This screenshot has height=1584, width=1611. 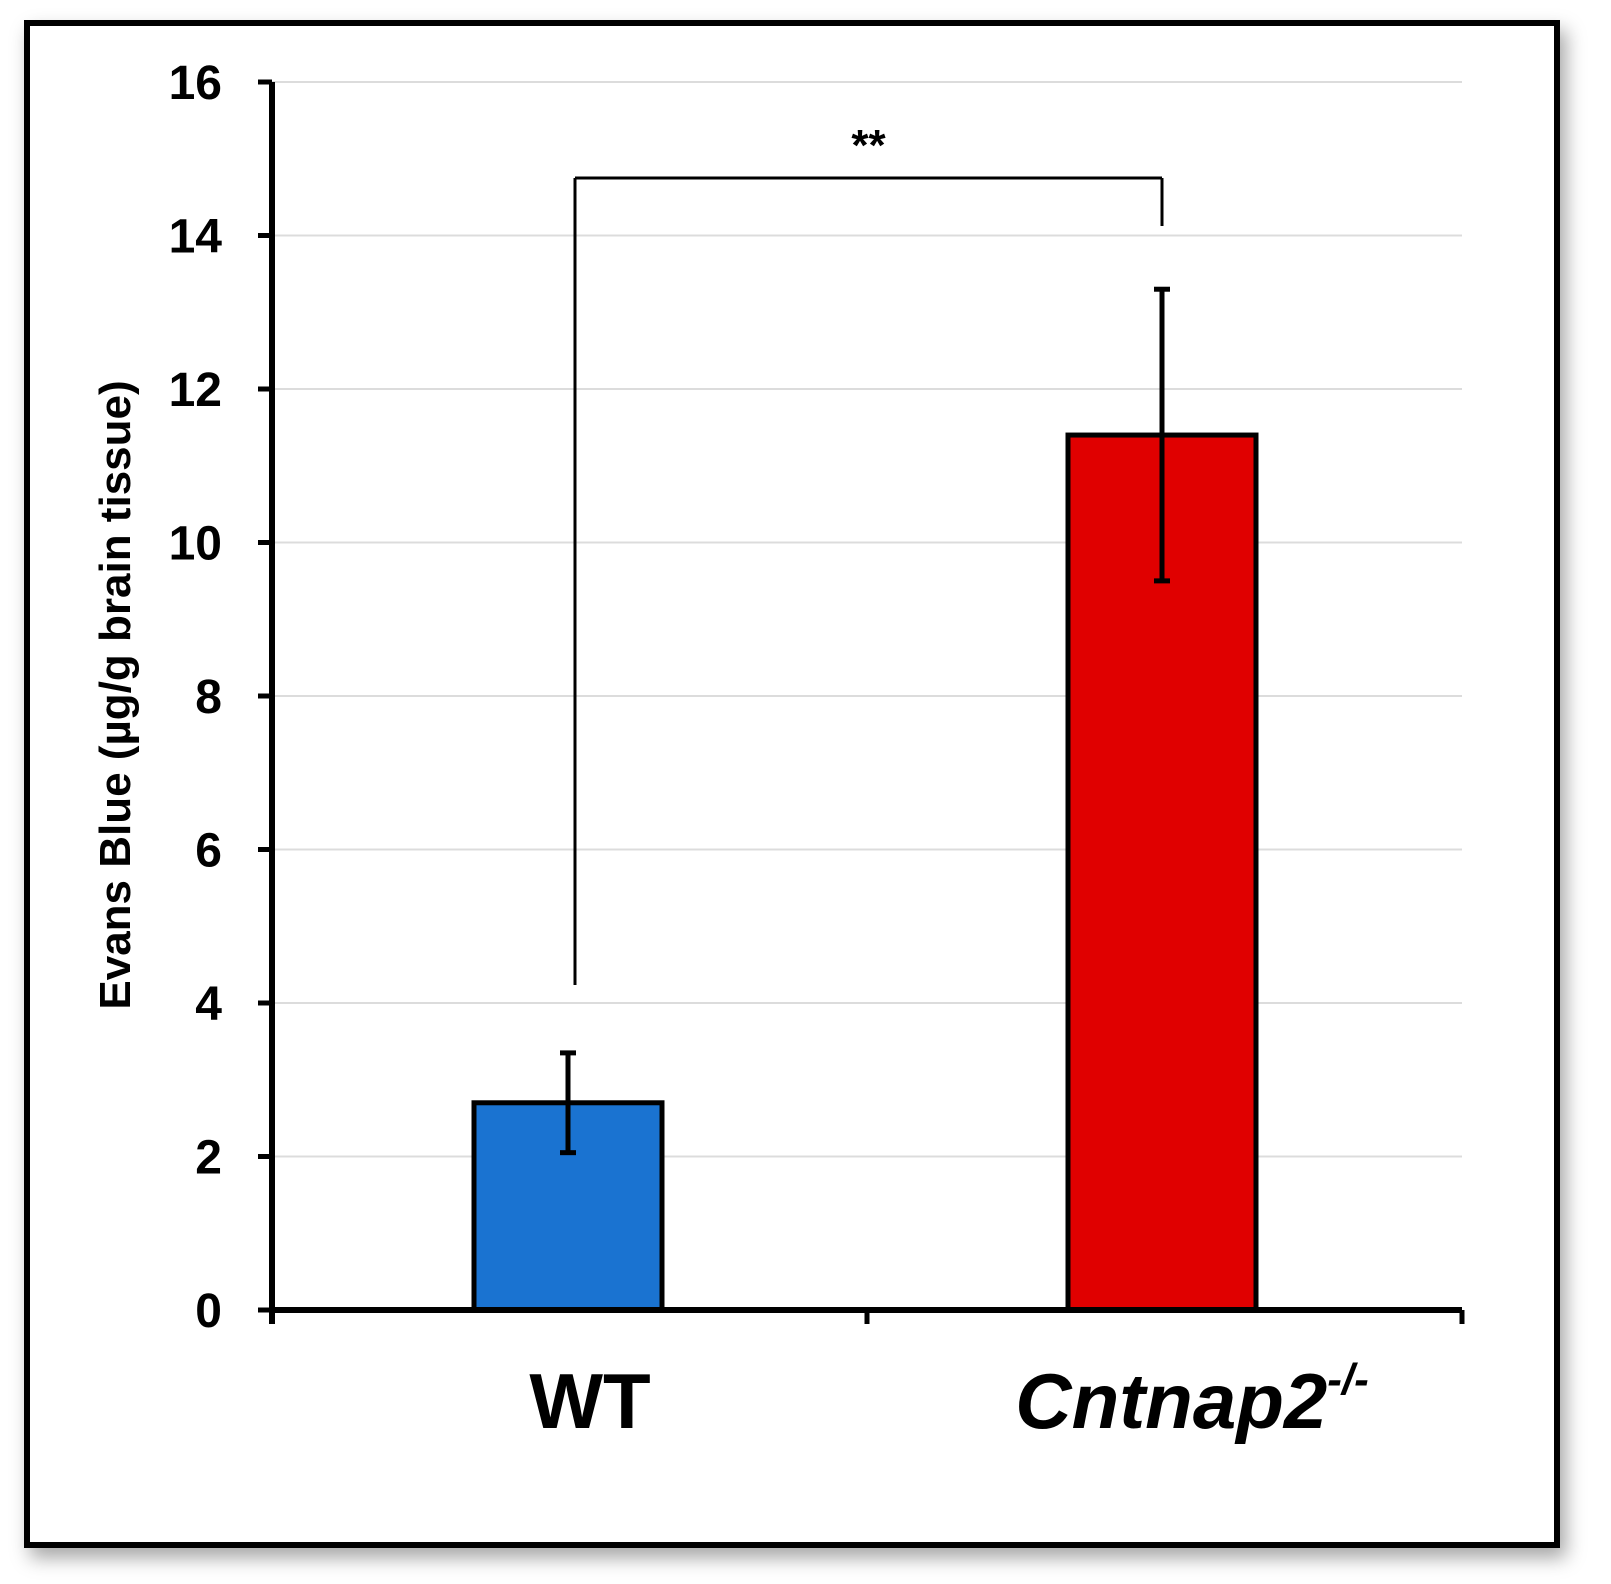 What do you see at coordinates (208, 1311) in the screenshot?
I see `y-tick-label-0: 0` at bounding box center [208, 1311].